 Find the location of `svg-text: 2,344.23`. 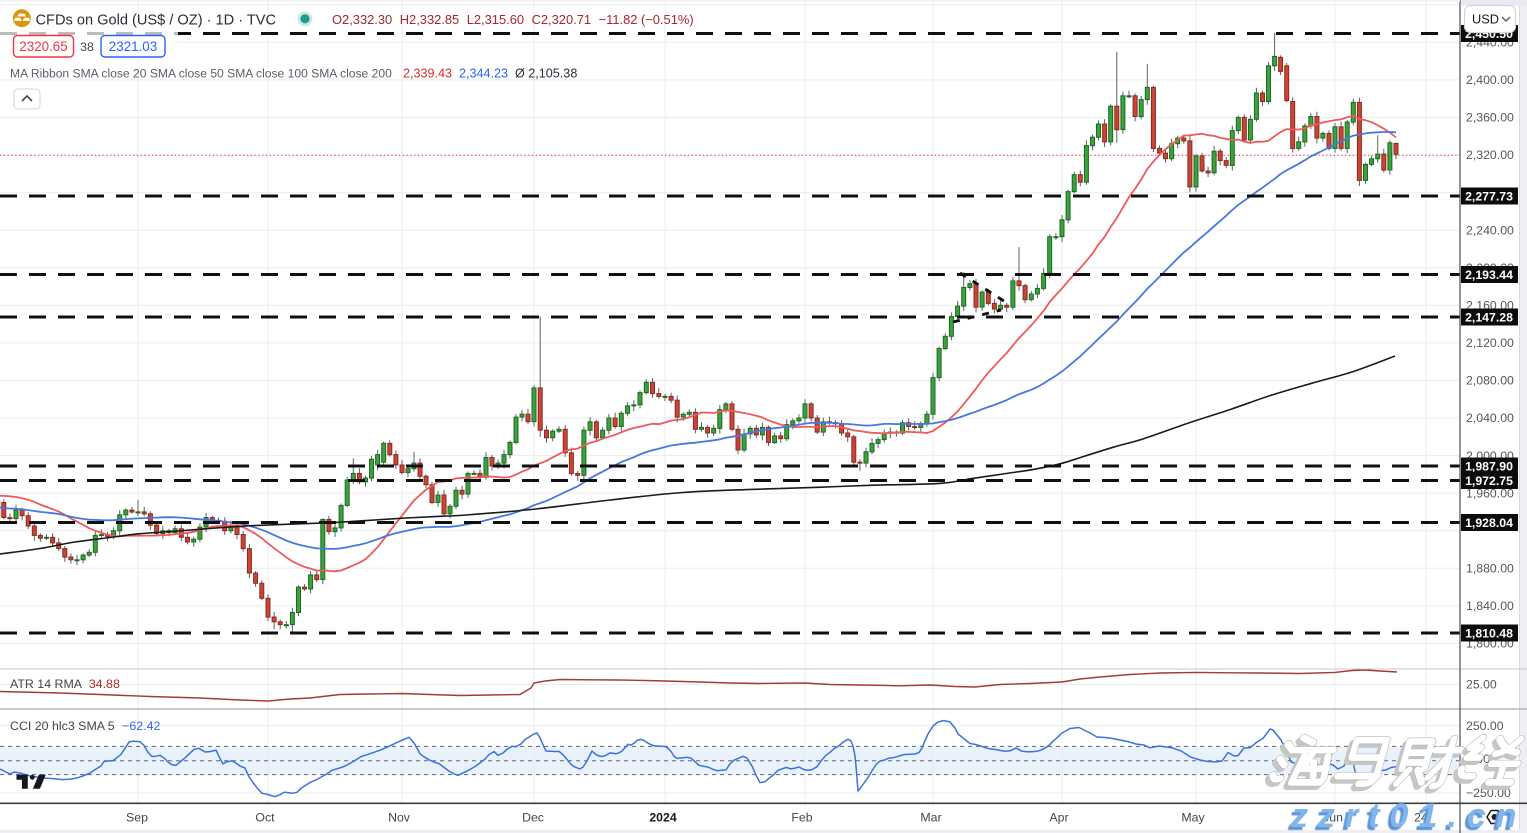

svg-text: 2,344.23 is located at coordinates (483, 74).